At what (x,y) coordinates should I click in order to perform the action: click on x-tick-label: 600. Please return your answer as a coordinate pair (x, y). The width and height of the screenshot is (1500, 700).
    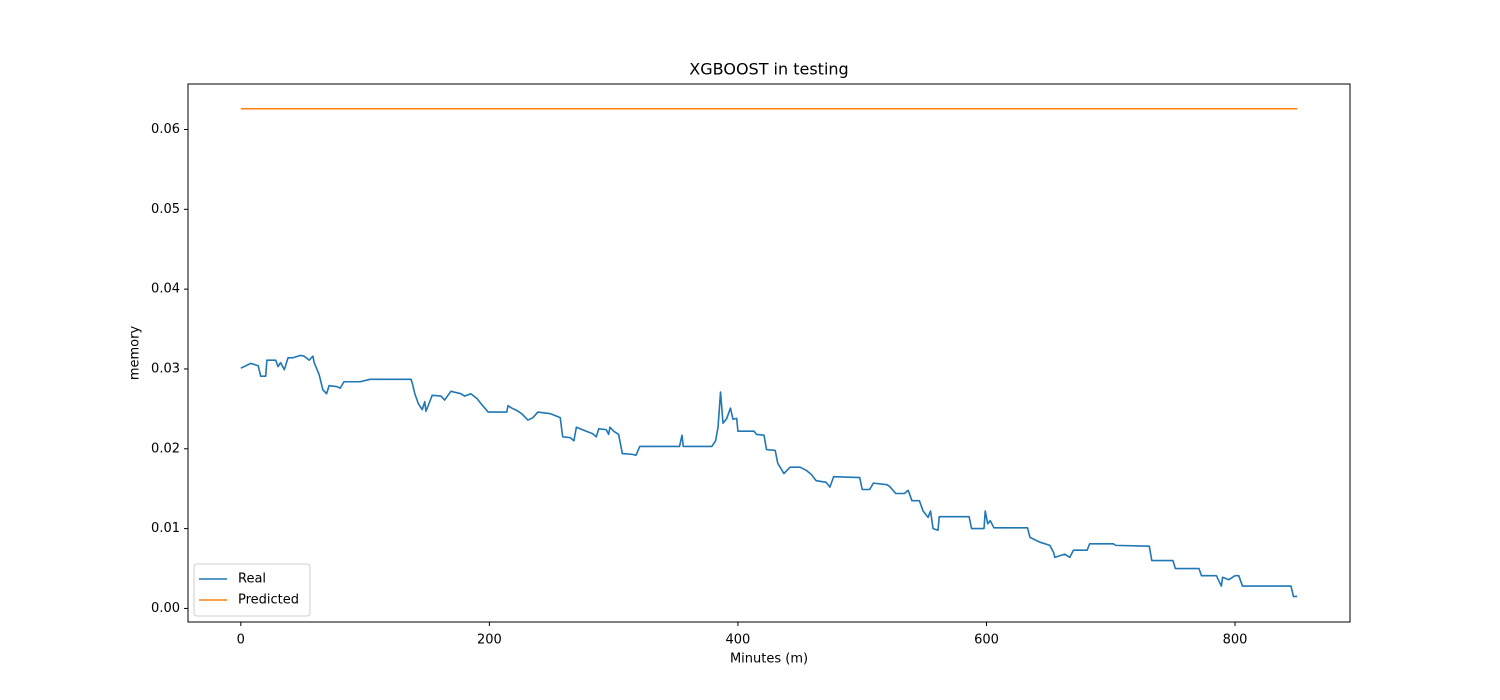
    Looking at the image, I should click on (986, 640).